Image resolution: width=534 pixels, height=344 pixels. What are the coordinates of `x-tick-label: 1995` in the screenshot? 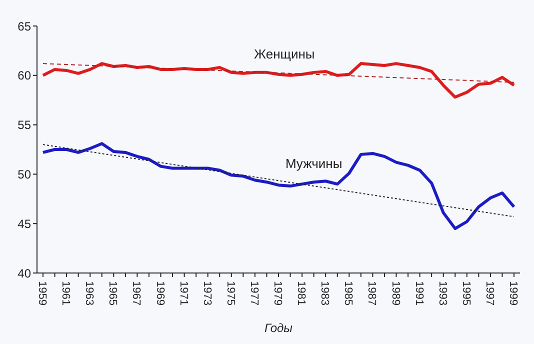 It's located at (466, 293).